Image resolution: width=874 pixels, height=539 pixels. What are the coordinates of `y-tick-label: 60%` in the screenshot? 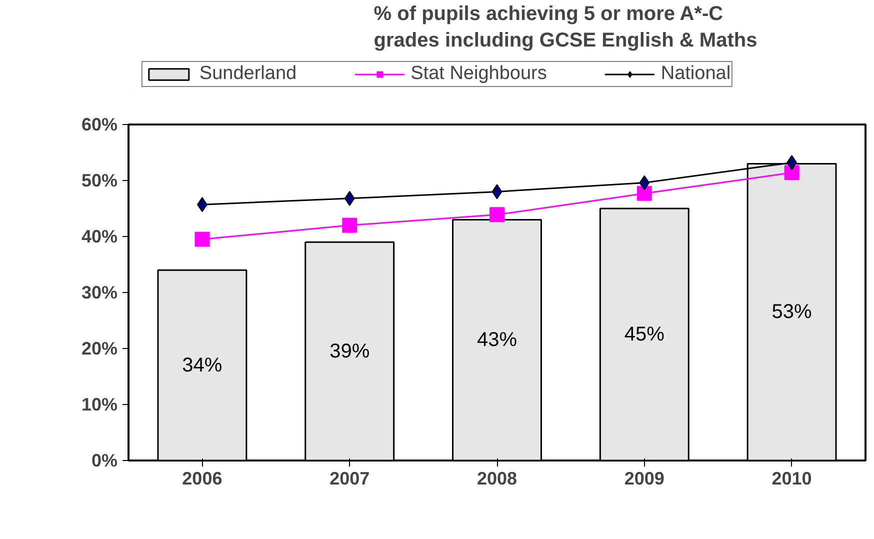 It's located at (99, 124).